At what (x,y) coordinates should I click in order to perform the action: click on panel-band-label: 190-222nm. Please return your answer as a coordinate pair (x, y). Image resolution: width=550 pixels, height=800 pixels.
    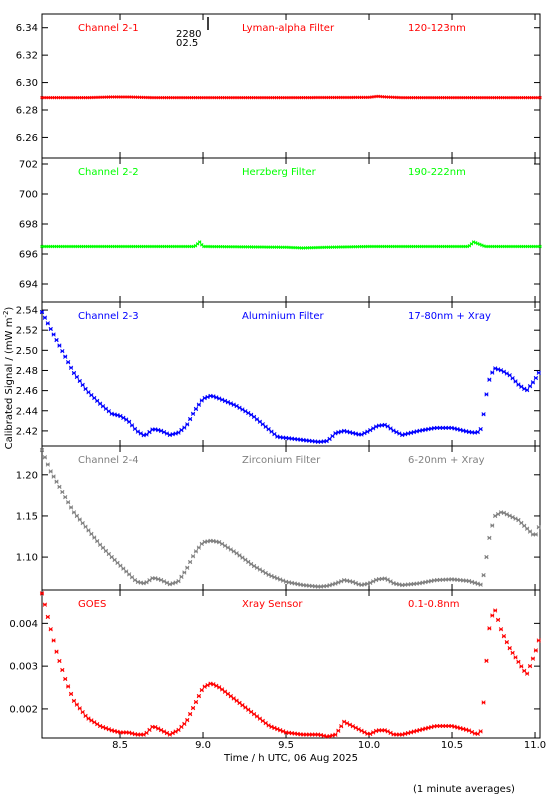
    Looking at the image, I should click on (437, 172).